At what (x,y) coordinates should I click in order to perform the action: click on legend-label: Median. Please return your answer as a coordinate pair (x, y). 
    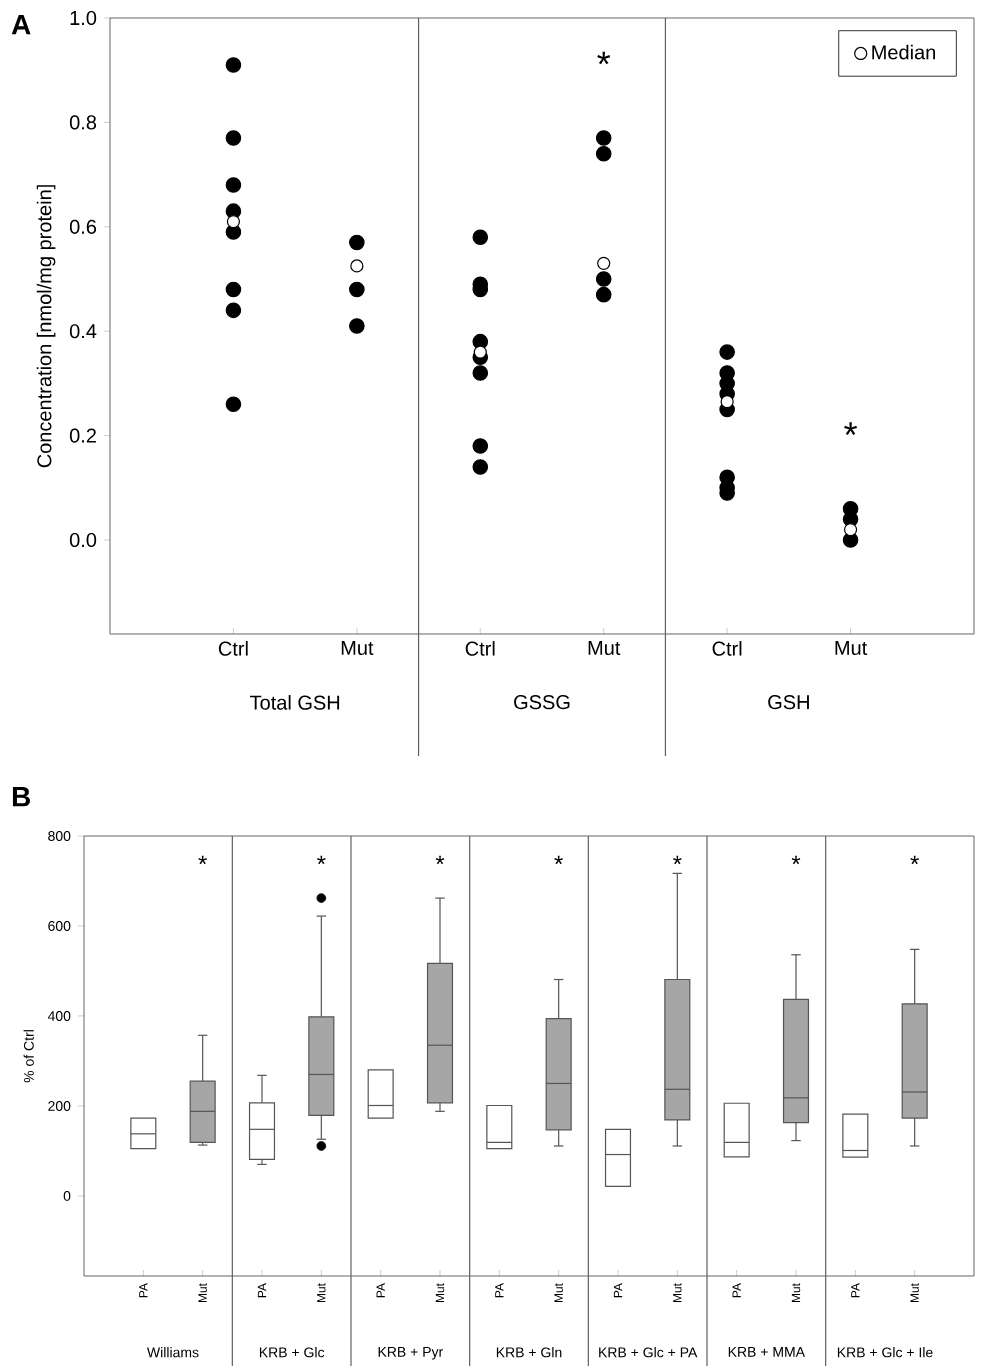
    Looking at the image, I should click on (903, 52).